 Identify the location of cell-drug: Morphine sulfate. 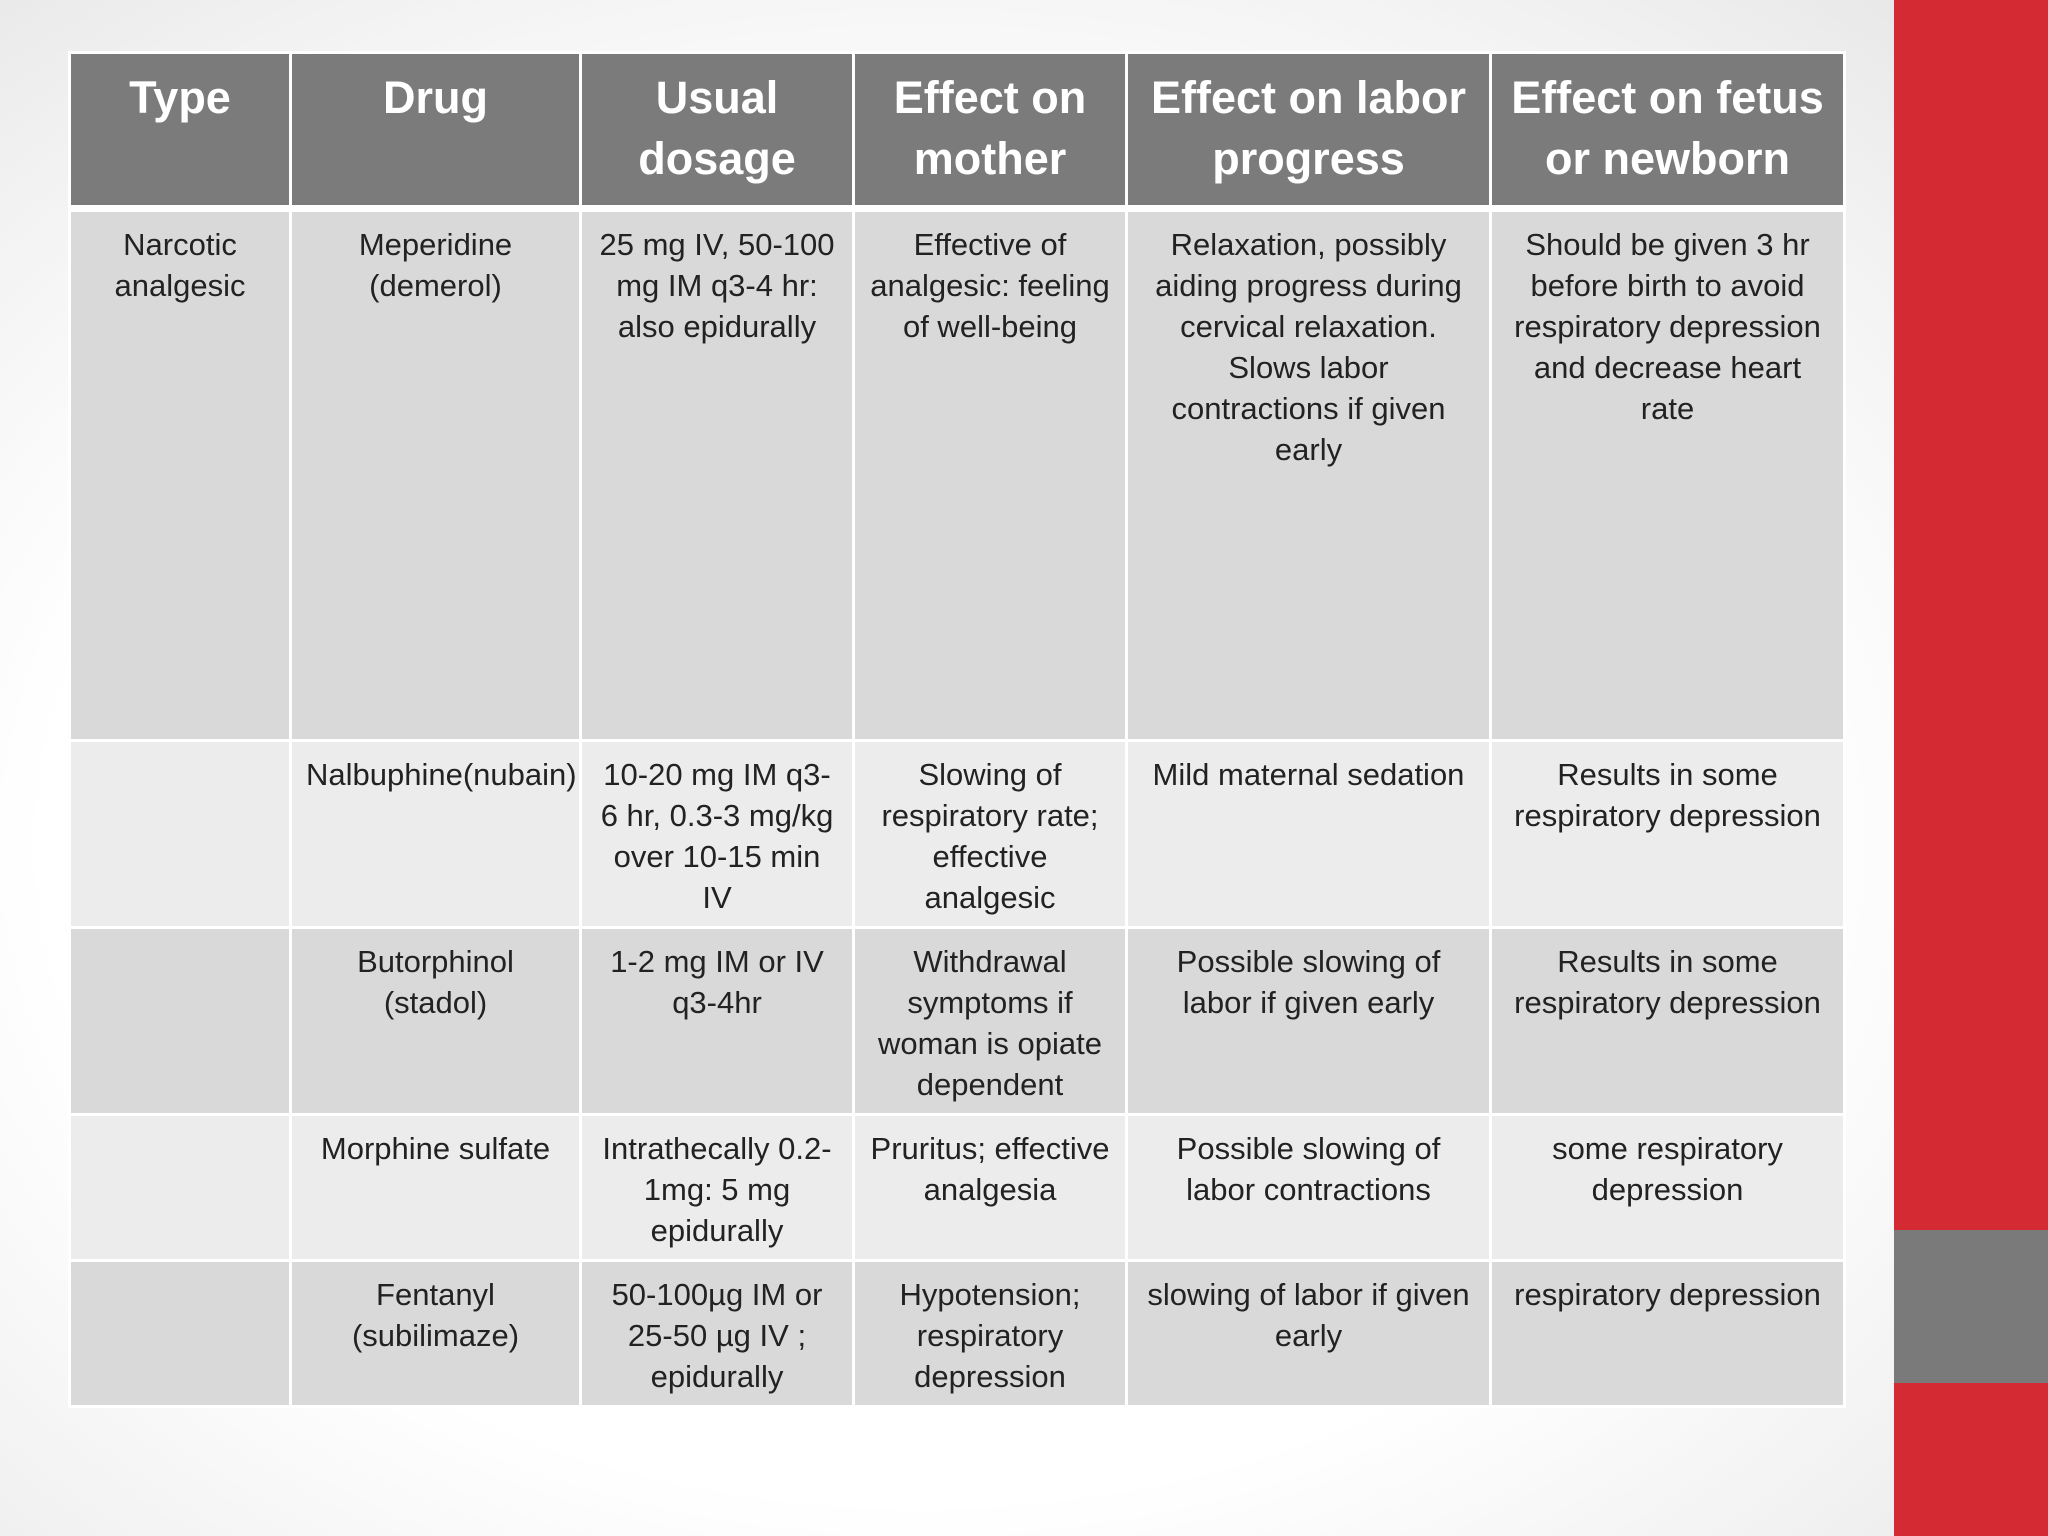
(435, 1187).